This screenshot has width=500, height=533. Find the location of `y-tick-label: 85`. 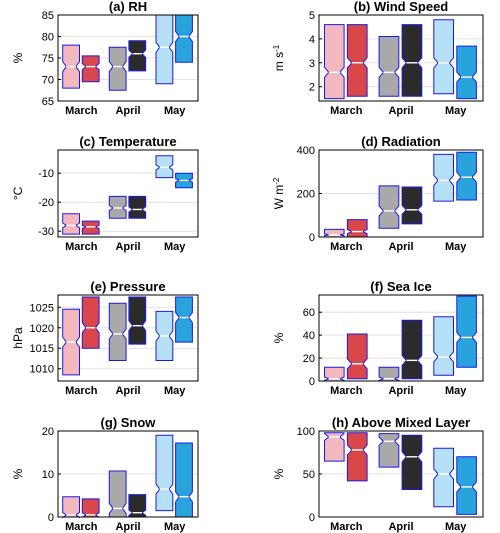

y-tick-label: 85 is located at coordinates (48, 16).